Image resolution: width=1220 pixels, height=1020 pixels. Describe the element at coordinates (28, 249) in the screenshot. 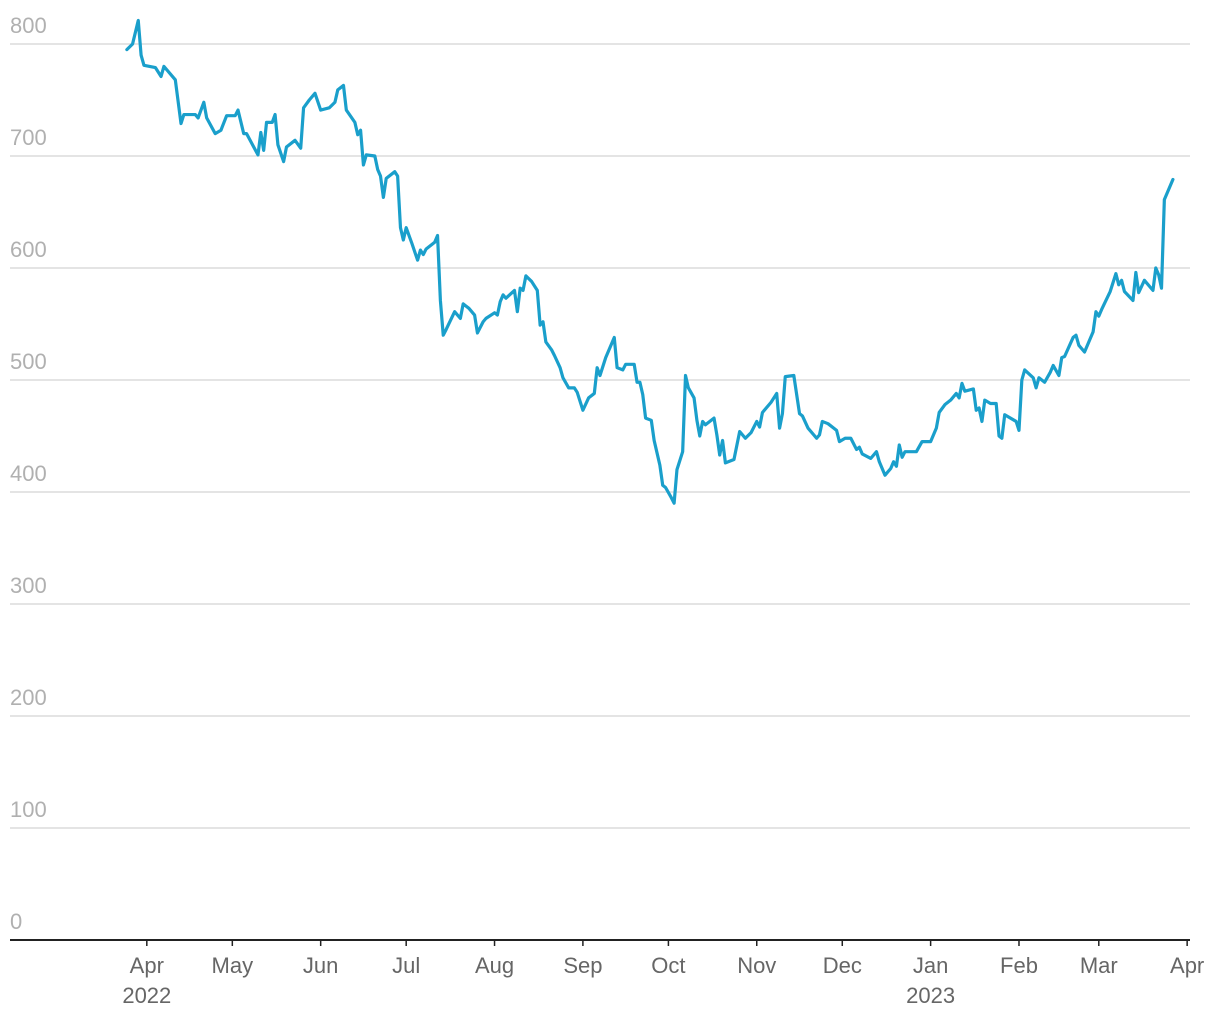

I see `y-tick-label: 600` at that location.